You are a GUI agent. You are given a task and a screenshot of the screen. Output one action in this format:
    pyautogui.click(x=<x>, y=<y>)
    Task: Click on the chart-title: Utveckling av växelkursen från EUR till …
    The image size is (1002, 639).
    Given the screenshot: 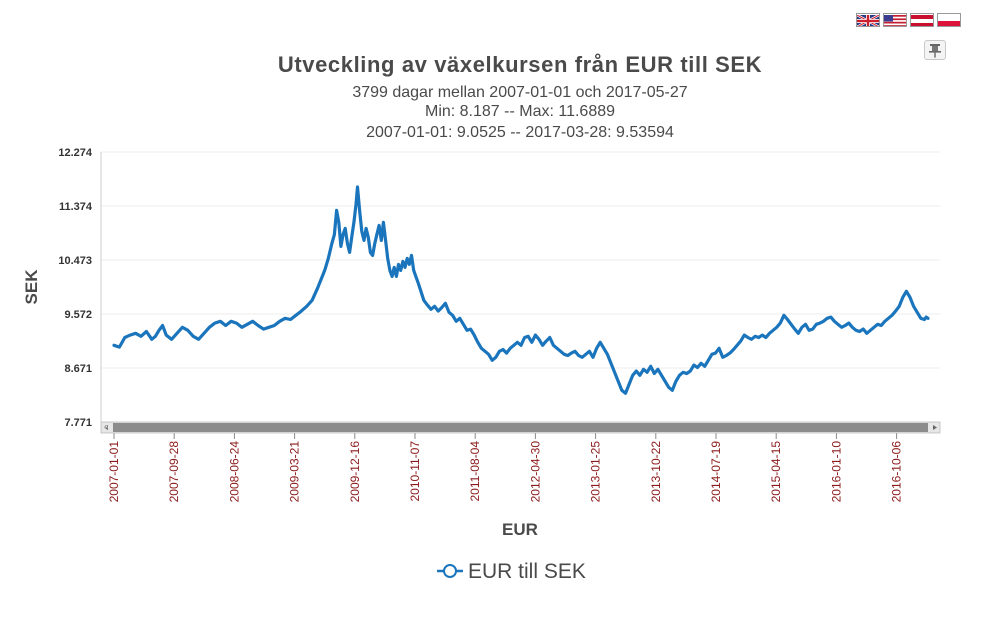 What is the action you would take?
    pyautogui.click(x=520, y=64)
    